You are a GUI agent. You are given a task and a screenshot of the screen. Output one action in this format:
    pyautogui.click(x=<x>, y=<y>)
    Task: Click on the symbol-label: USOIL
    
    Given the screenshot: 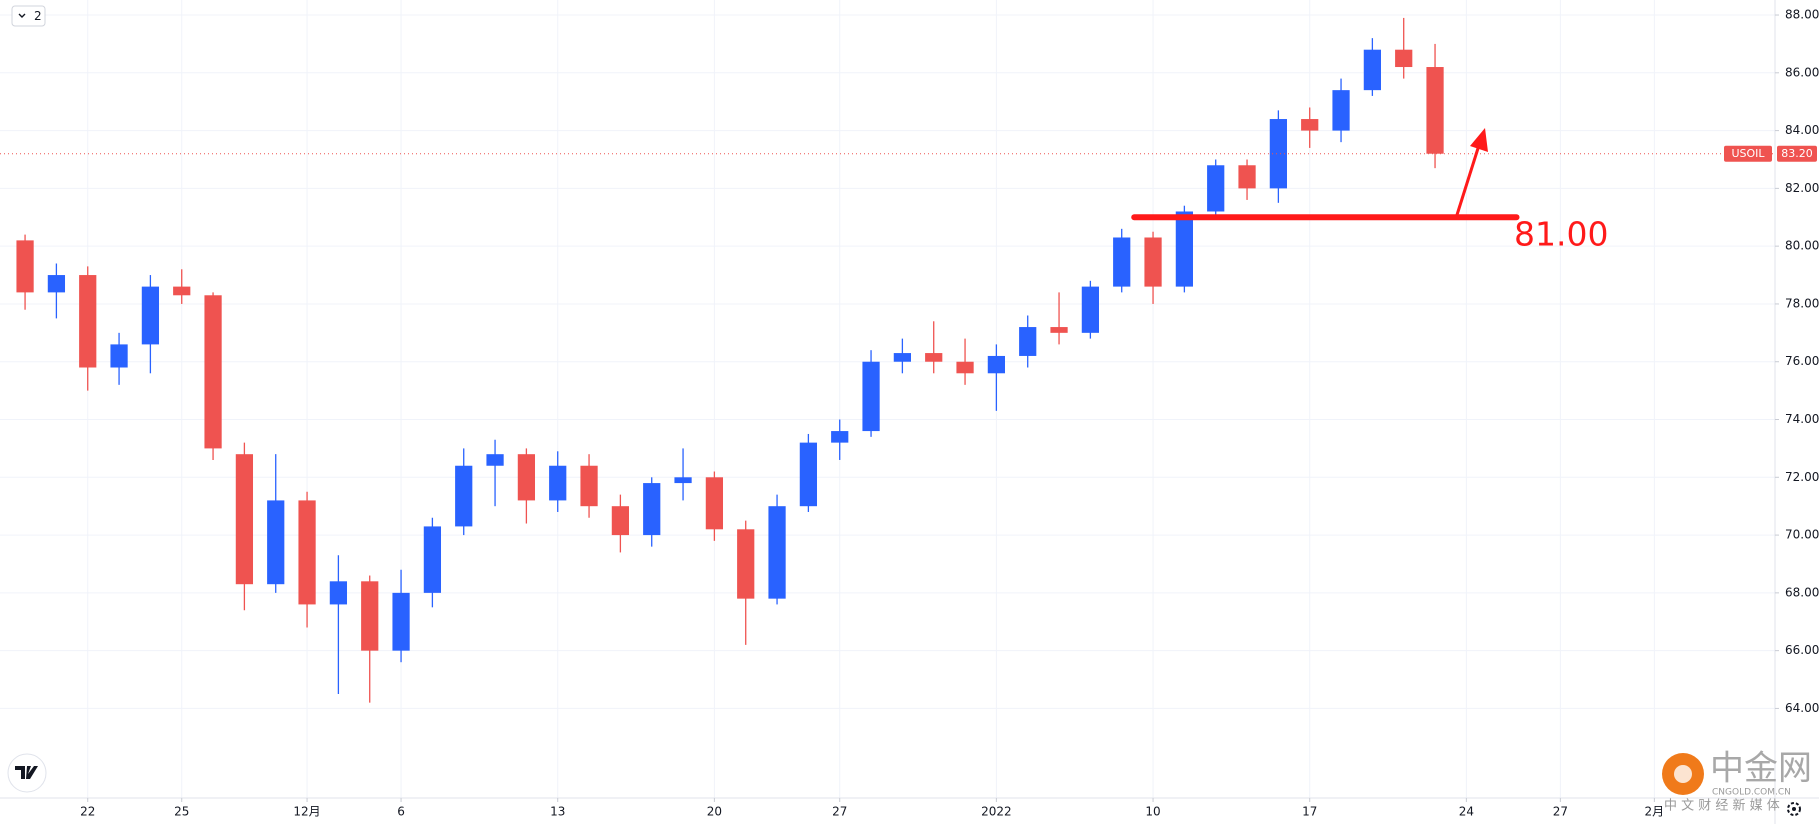 What is the action you would take?
    pyautogui.click(x=1748, y=153)
    